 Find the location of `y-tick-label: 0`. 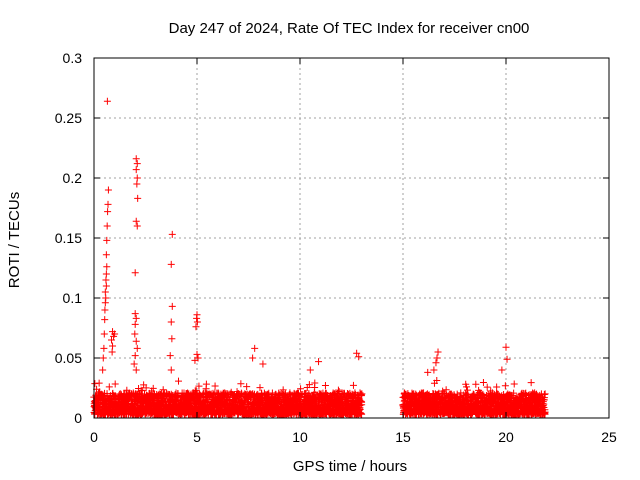

y-tick-label: 0 is located at coordinates (78, 418).